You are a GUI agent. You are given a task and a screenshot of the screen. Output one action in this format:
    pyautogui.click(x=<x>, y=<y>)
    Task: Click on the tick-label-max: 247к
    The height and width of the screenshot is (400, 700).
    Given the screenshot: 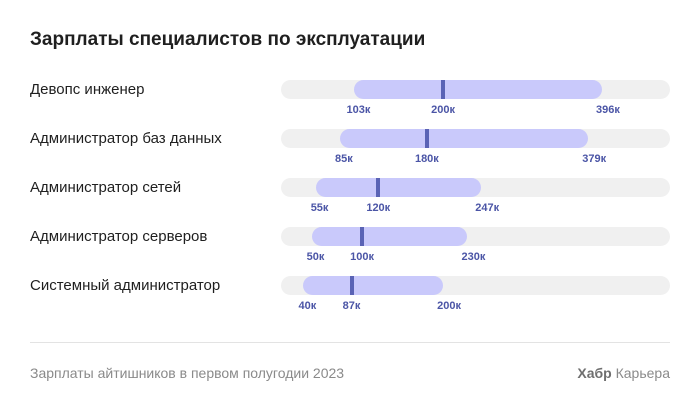 What is the action you would take?
    pyautogui.click(x=487, y=208)
    